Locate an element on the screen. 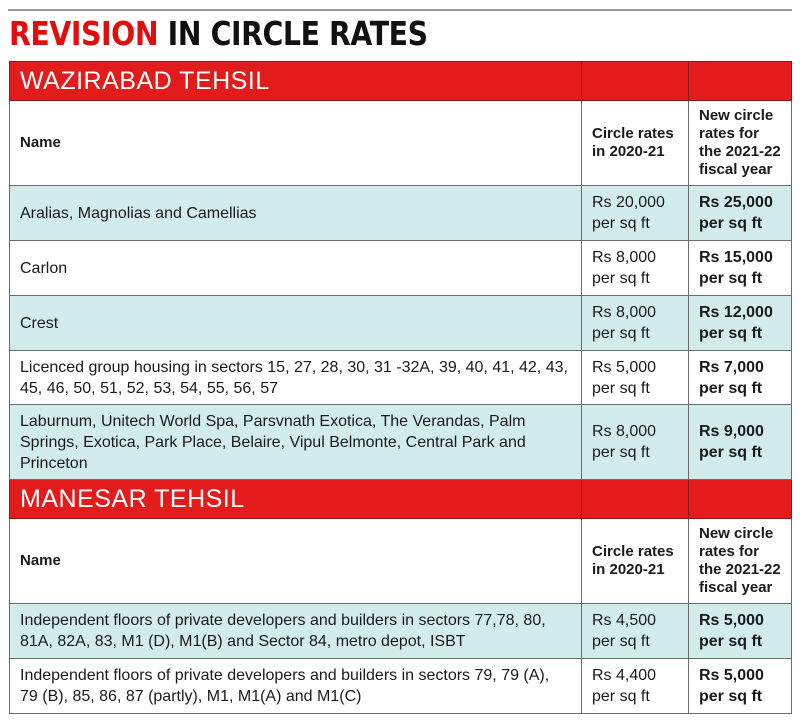  row-new-rate: Rs 12,000 per sq ft is located at coordinates (740, 323).